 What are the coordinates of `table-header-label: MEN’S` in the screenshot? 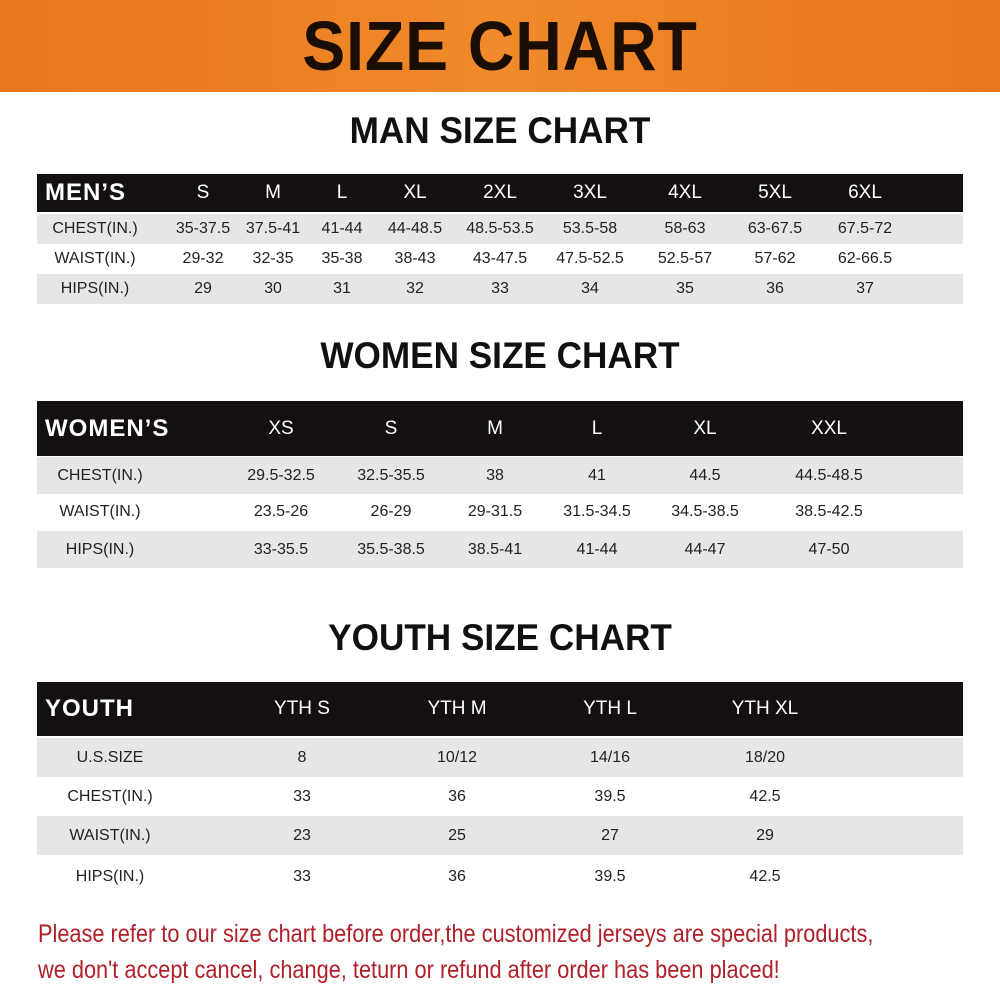 It's located at (86, 192).